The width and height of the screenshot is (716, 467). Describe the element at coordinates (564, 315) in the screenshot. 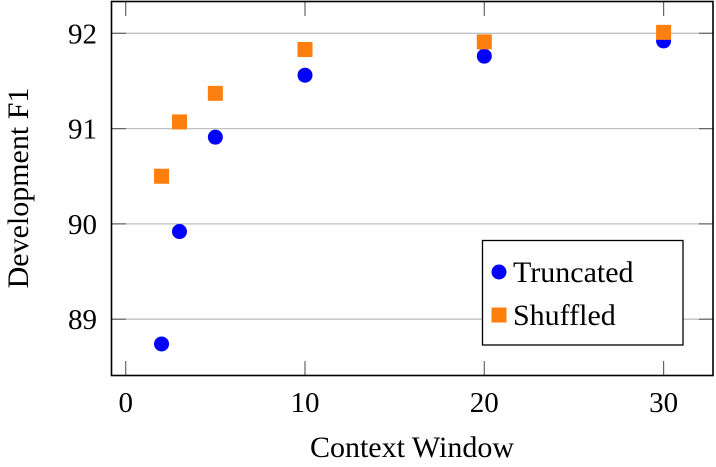

I see `legend-label-shuffled: Shuffled` at that location.